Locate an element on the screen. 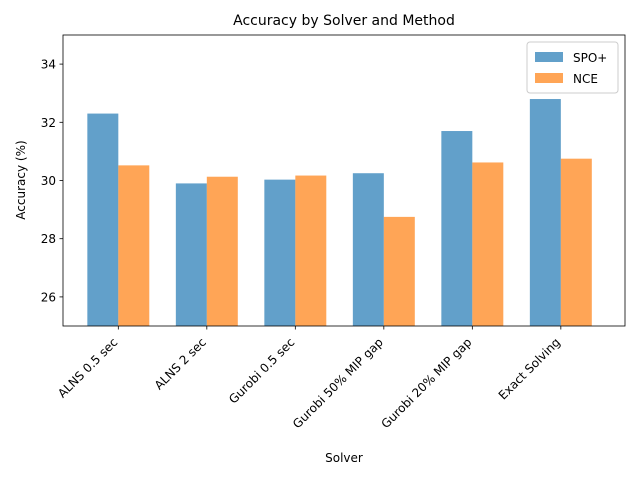 Image resolution: width=640 pixels, height=480 pixels. y-axis-label: Accuracy (%) is located at coordinates (21, 179).